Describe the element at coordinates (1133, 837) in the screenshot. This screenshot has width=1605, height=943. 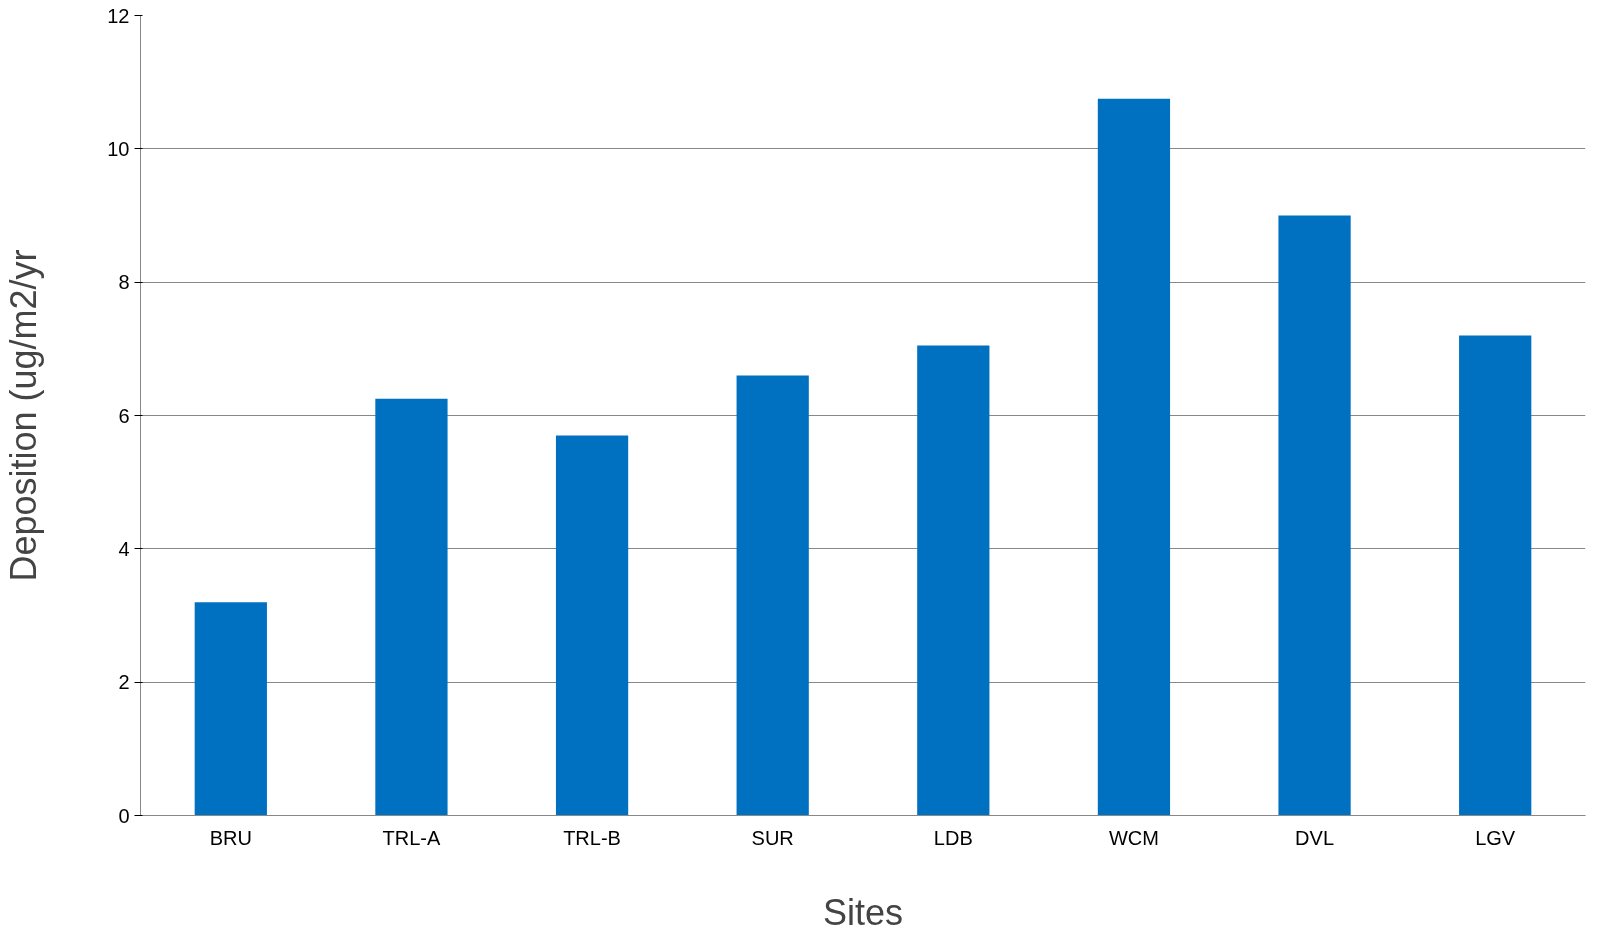
I see `x-tick-label: WCM` at that location.